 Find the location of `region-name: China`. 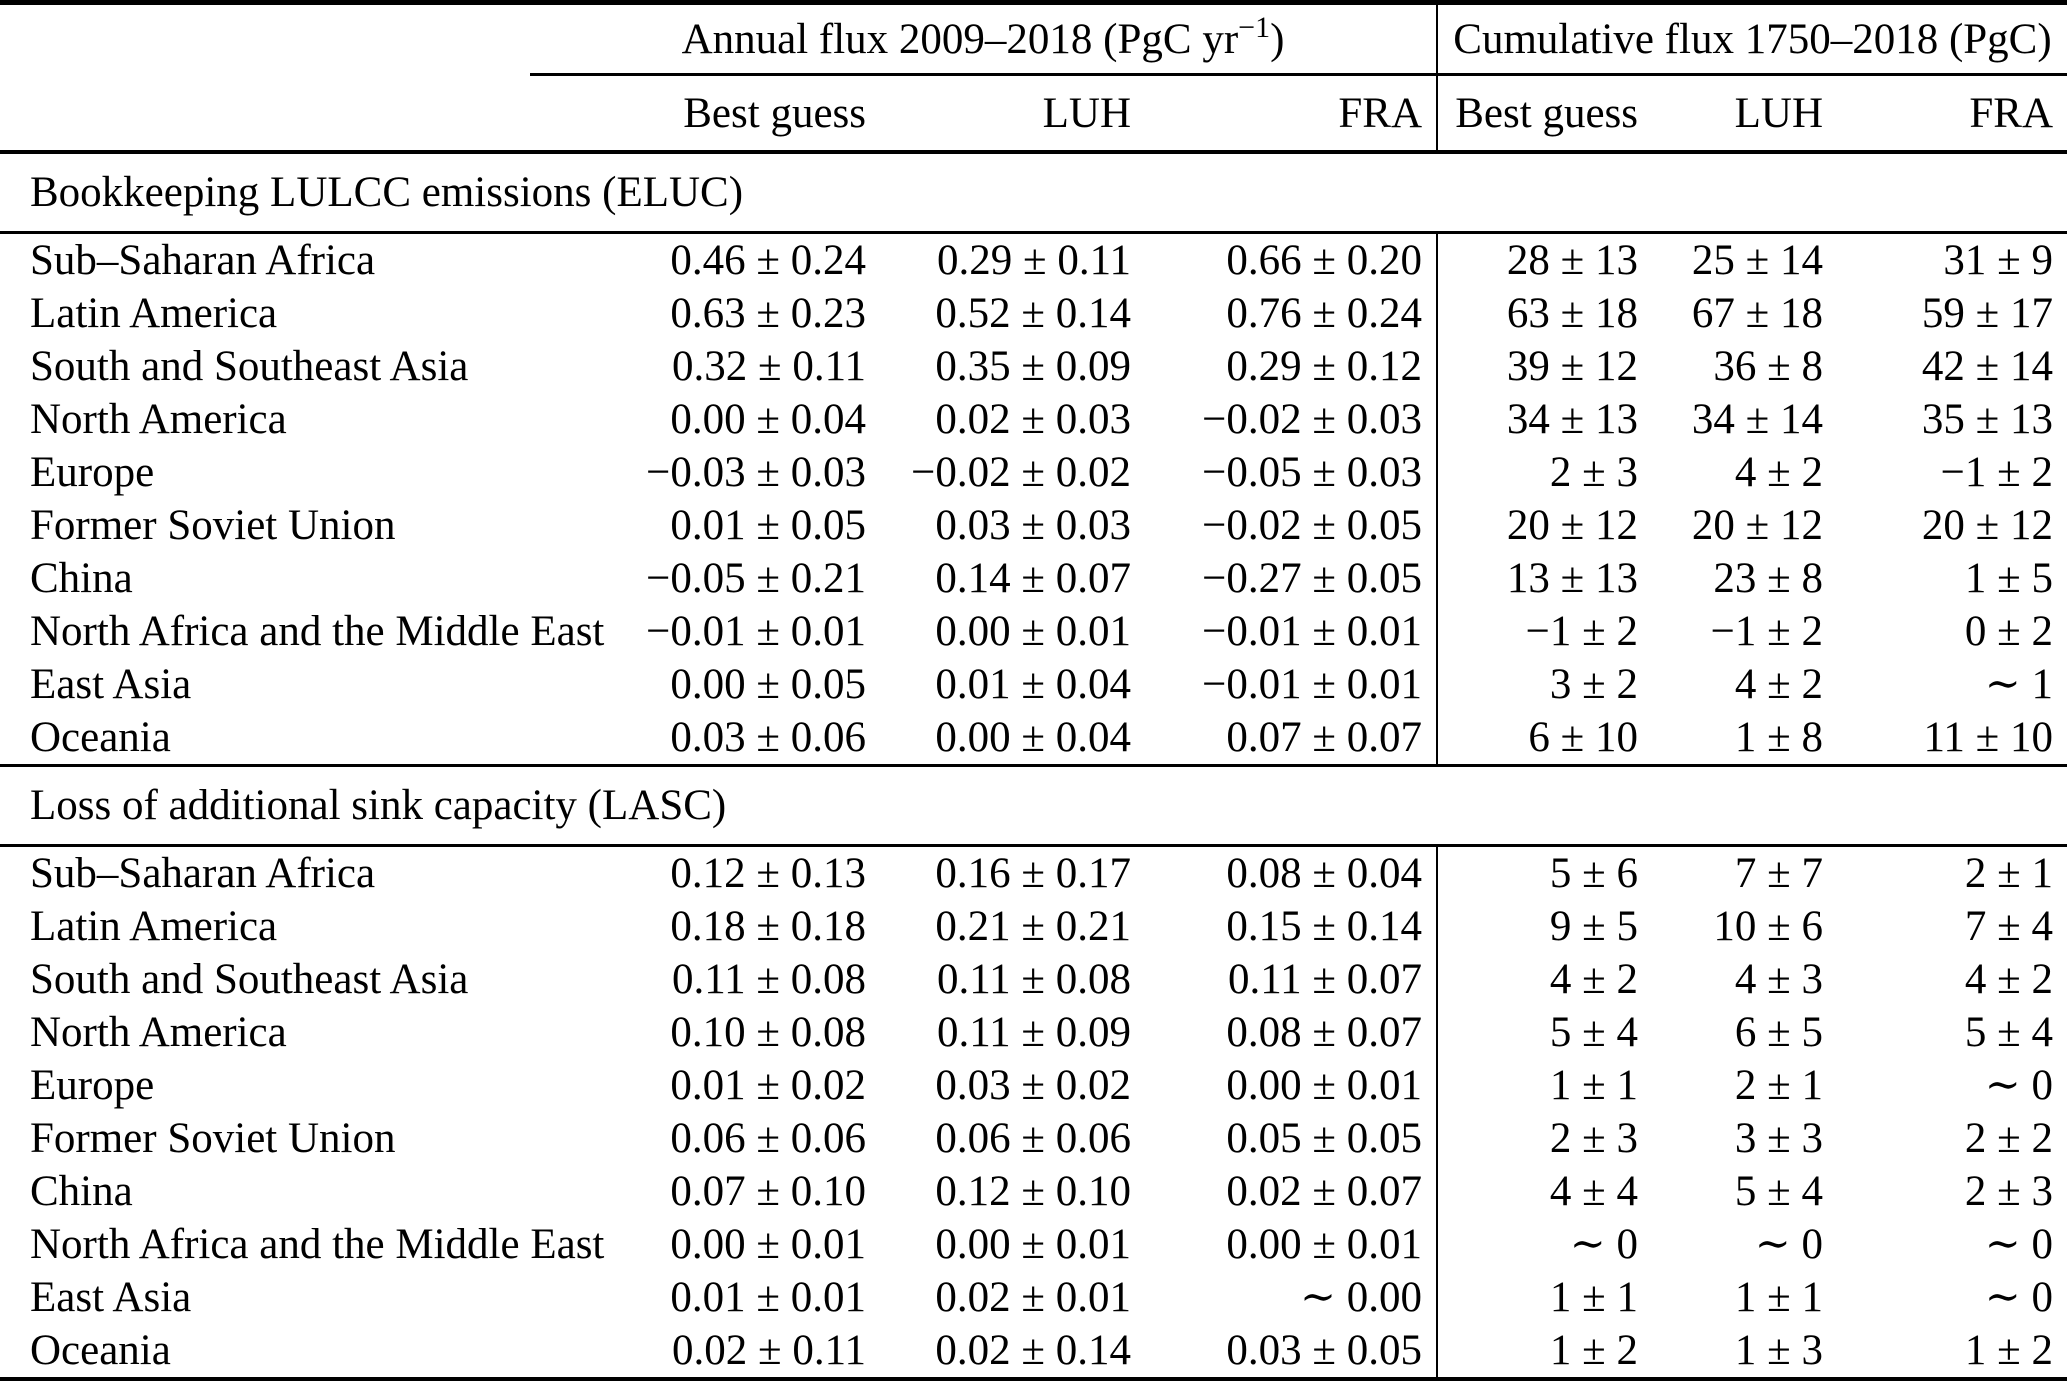

region-name: China is located at coordinates (81, 1191).